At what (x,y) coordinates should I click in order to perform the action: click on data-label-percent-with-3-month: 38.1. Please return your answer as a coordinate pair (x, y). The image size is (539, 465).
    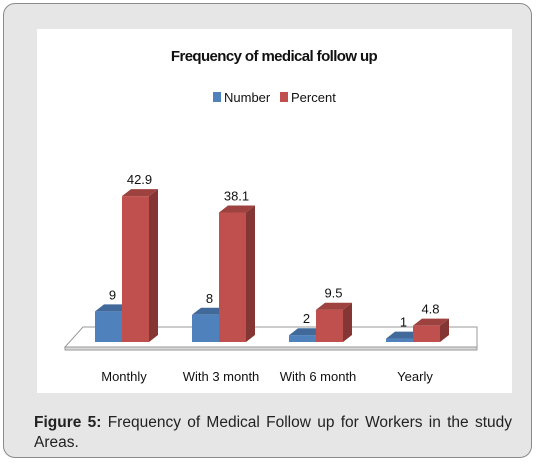
    Looking at the image, I should click on (236, 195).